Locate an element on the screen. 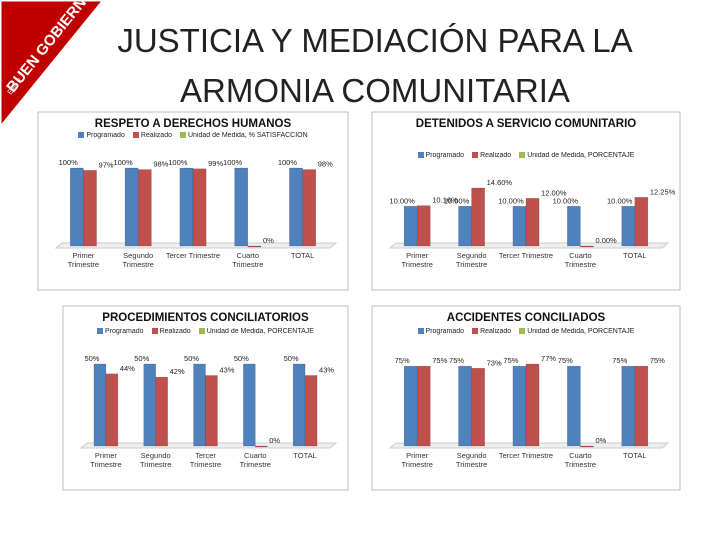 The image size is (720, 540). x-tick-label-box: TOTAL is located at coordinates (302, 255).